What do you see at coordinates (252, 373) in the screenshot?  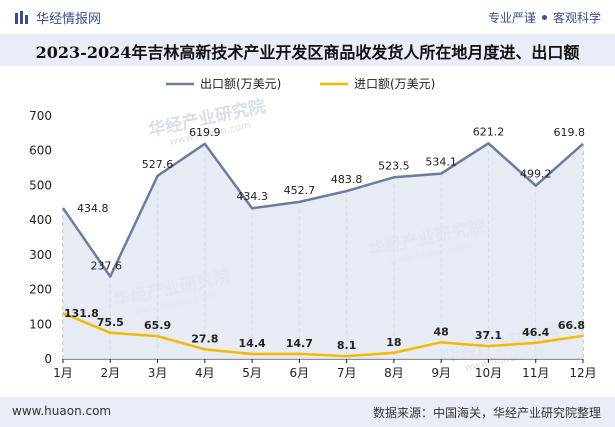 I see `x-tick-label: 5月` at bounding box center [252, 373].